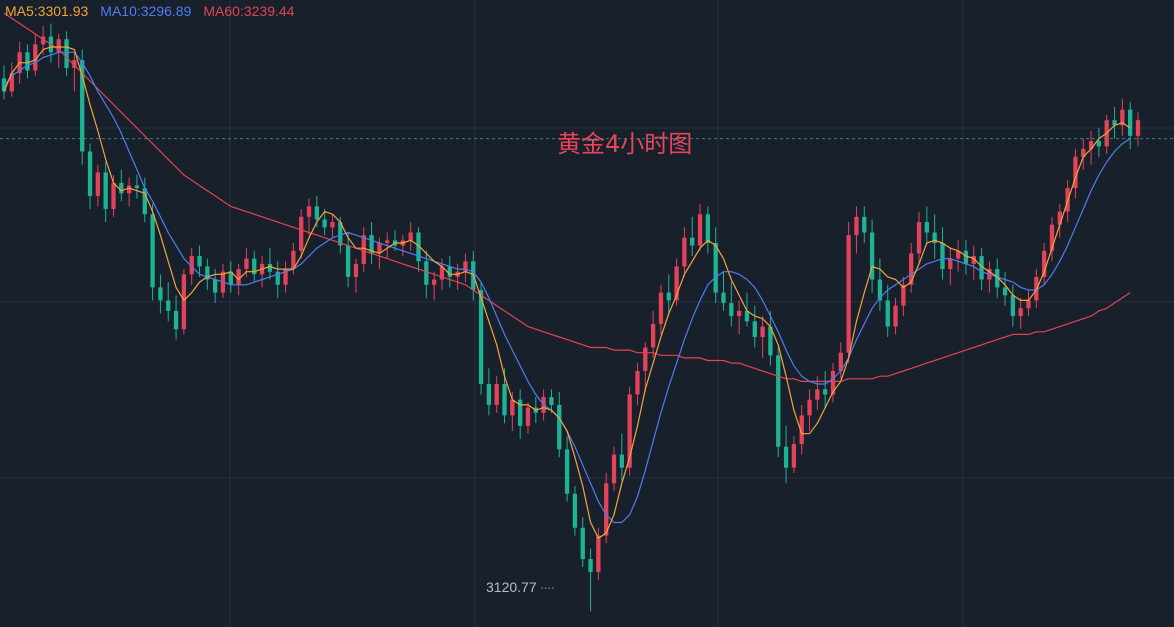  I want to click on min-price-label: 3120.77 ····, so click(521, 587).